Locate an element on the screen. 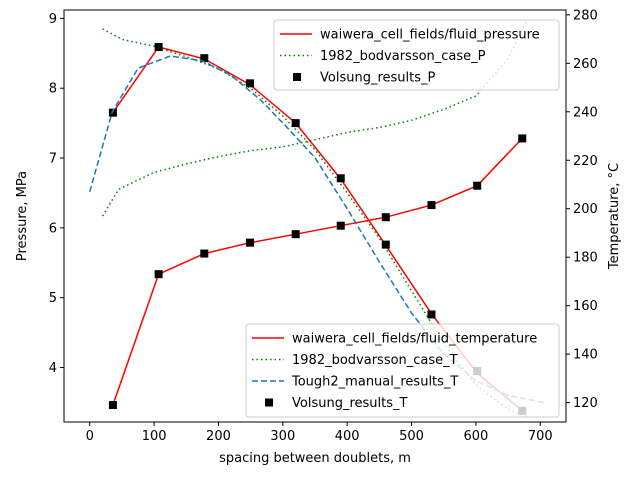 The width and height of the screenshot is (640, 480). y-right-tick-label: 160 is located at coordinates (585, 306).